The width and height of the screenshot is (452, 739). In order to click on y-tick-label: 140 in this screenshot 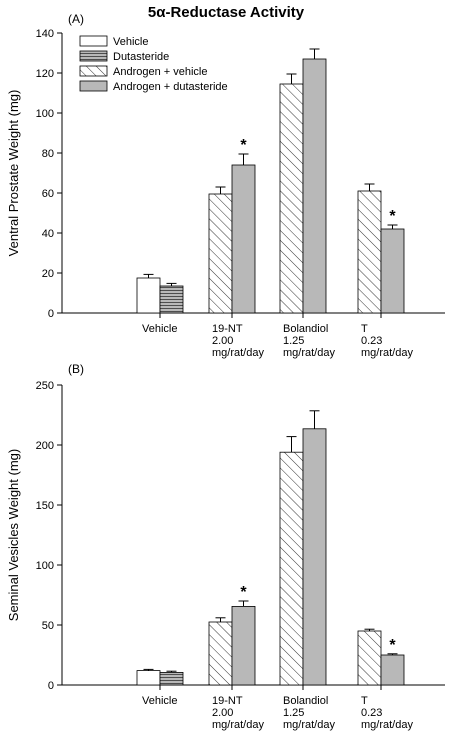, I will do `click(45, 34)`.